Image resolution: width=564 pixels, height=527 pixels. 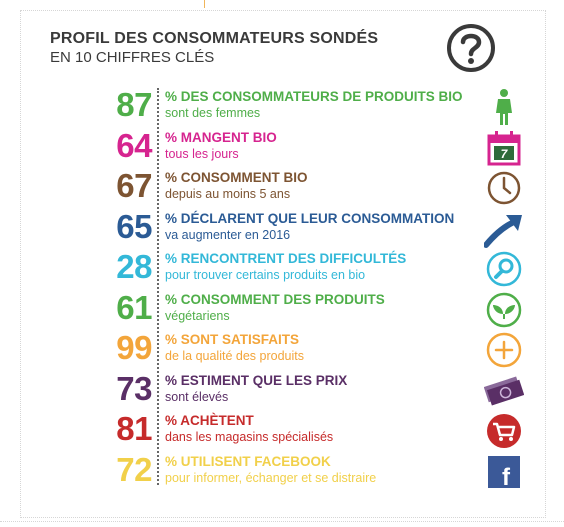 What do you see at coordinates (275, 299) in the screenshot?
I see `stat-heading: % CONSOMMENT DES PRODUITS` at bounding box center [275, 299].